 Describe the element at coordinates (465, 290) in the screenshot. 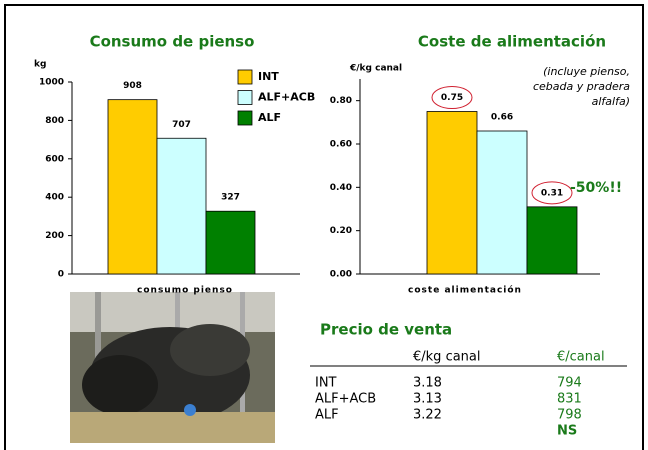

I see `x-axis-label: coste alimentación` at that location.